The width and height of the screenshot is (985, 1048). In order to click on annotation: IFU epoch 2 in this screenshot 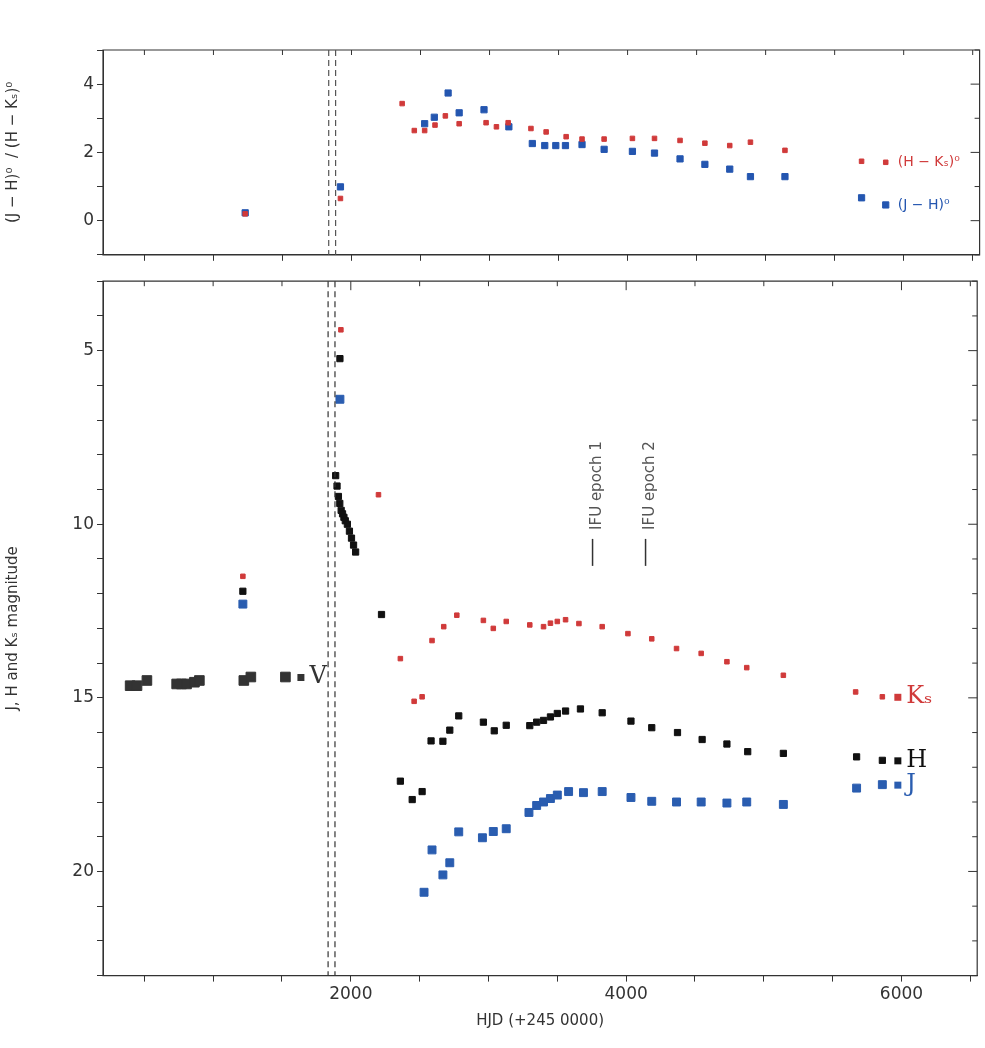, I will do `click(649, 485)`.